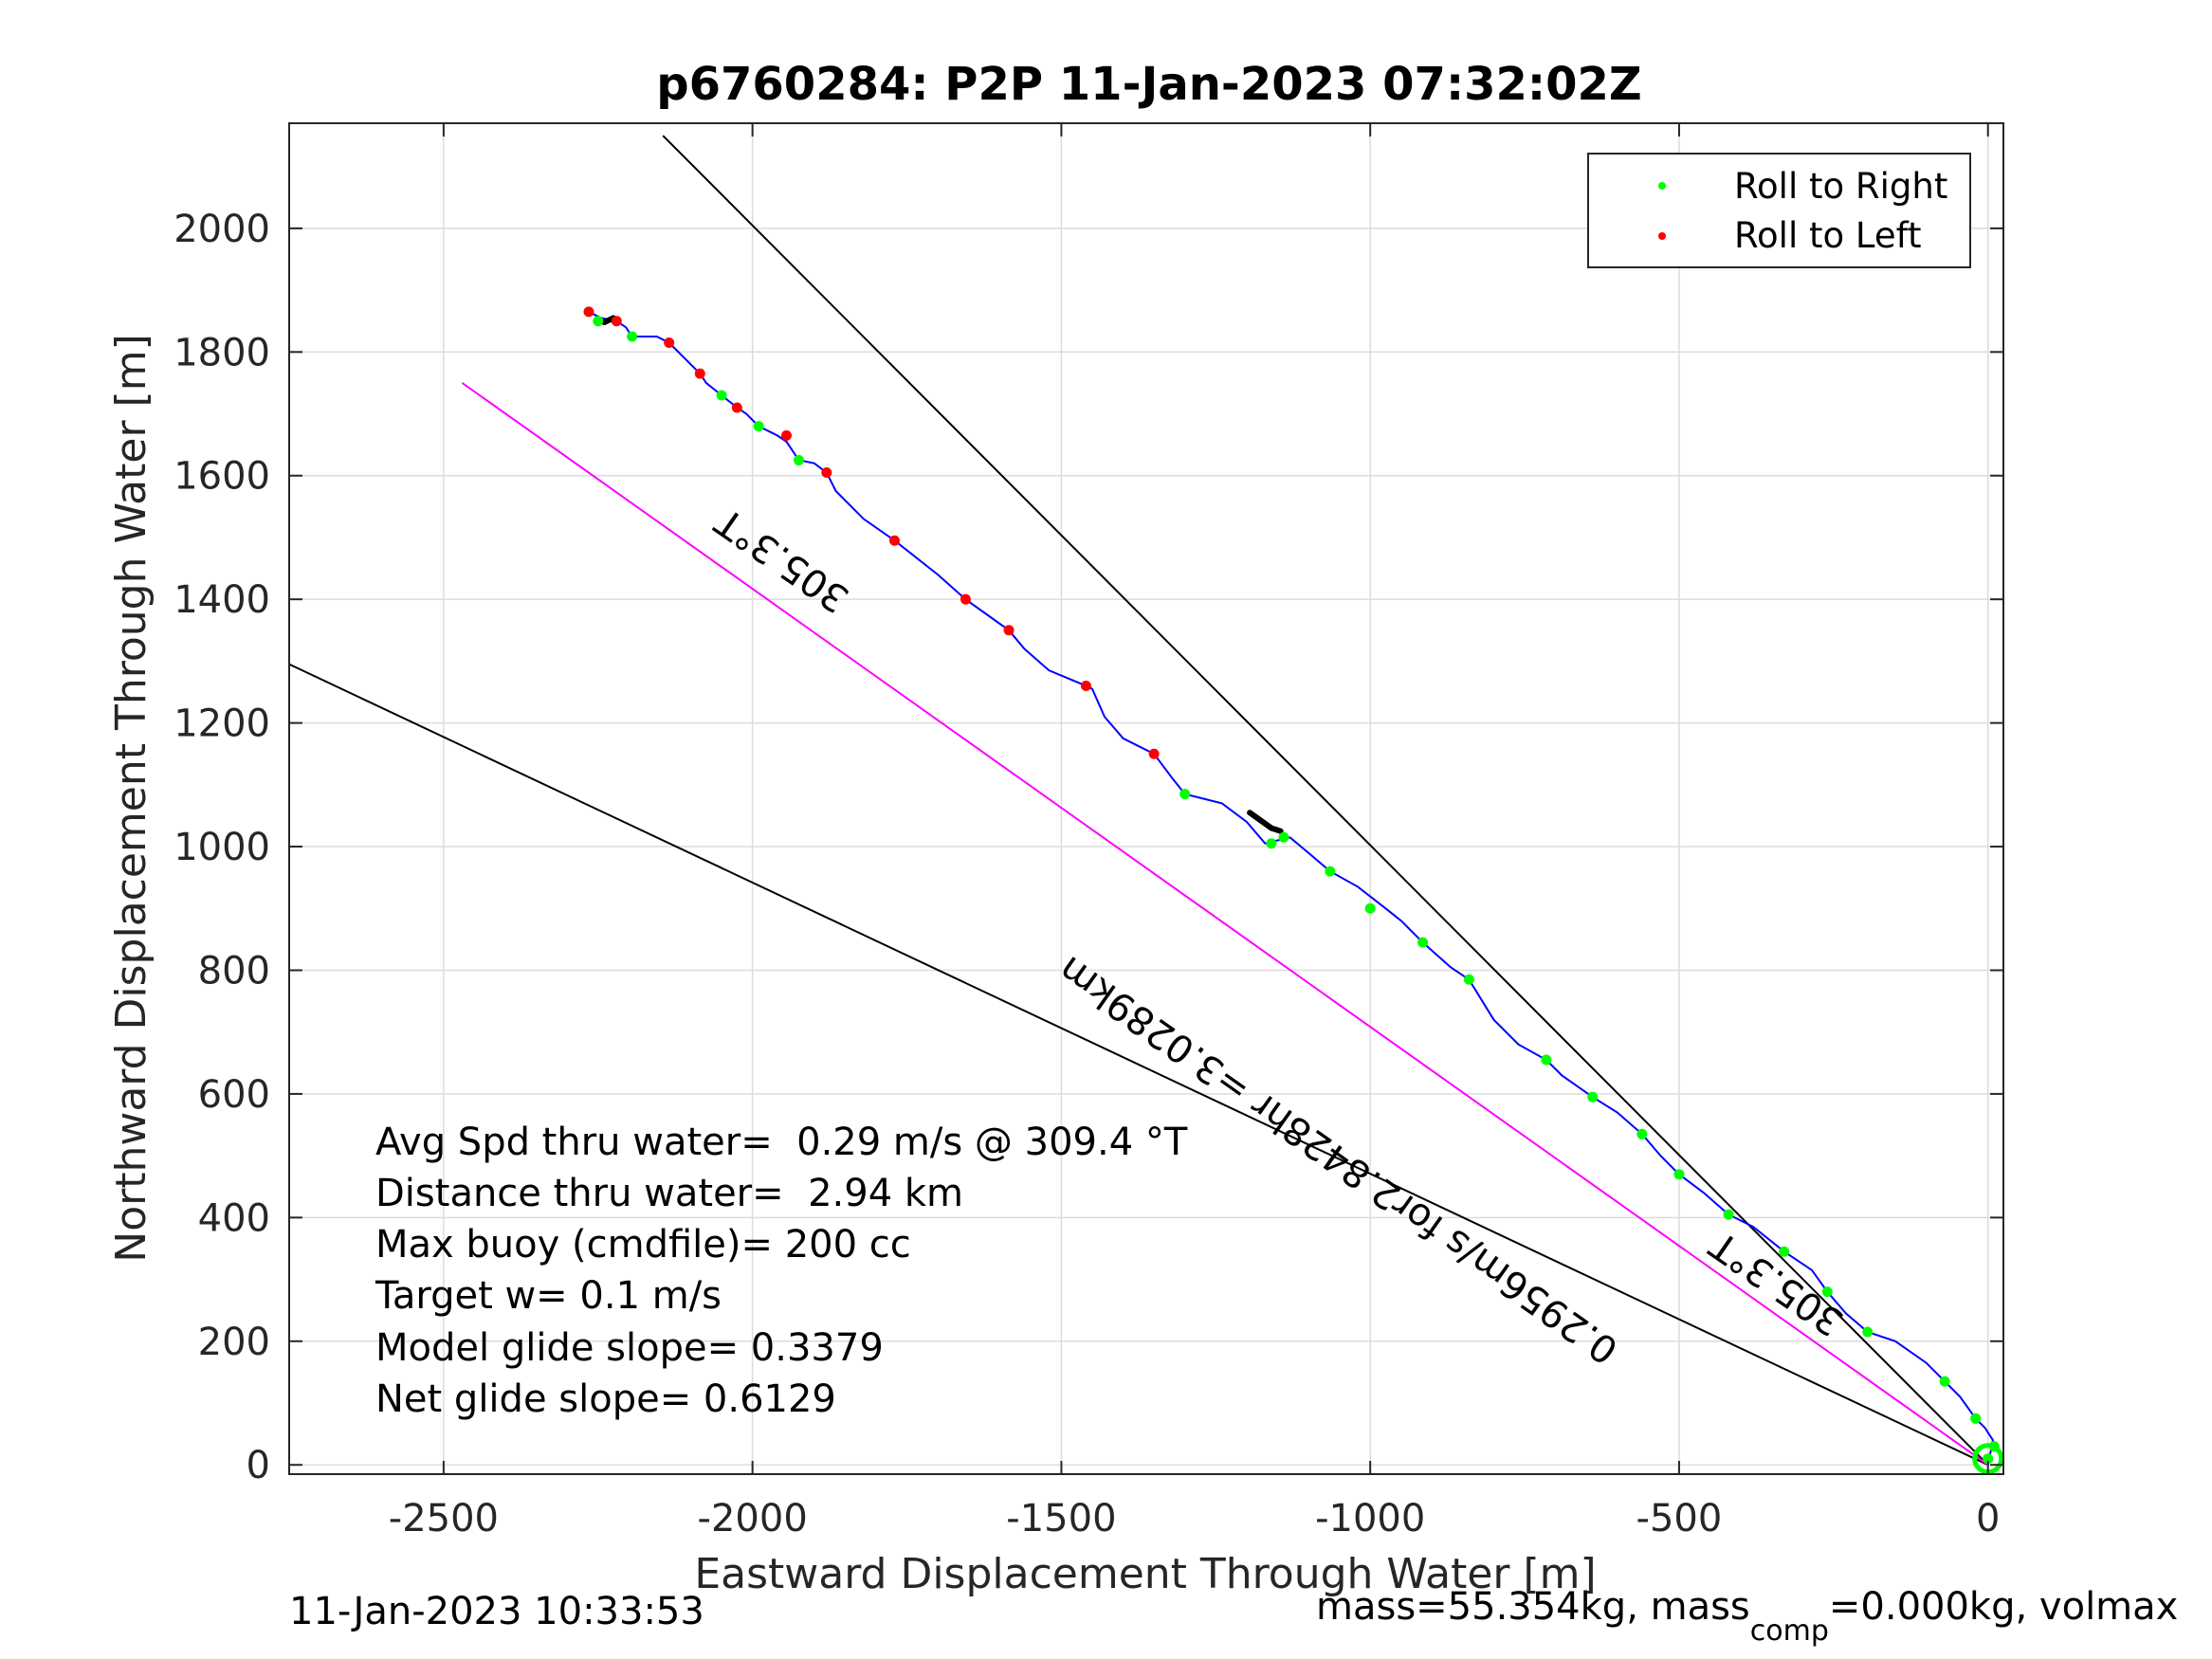  Describe the element at coordinates (753, 1518) in the screenshot. I see `x-tick-label: -2000` at that location.